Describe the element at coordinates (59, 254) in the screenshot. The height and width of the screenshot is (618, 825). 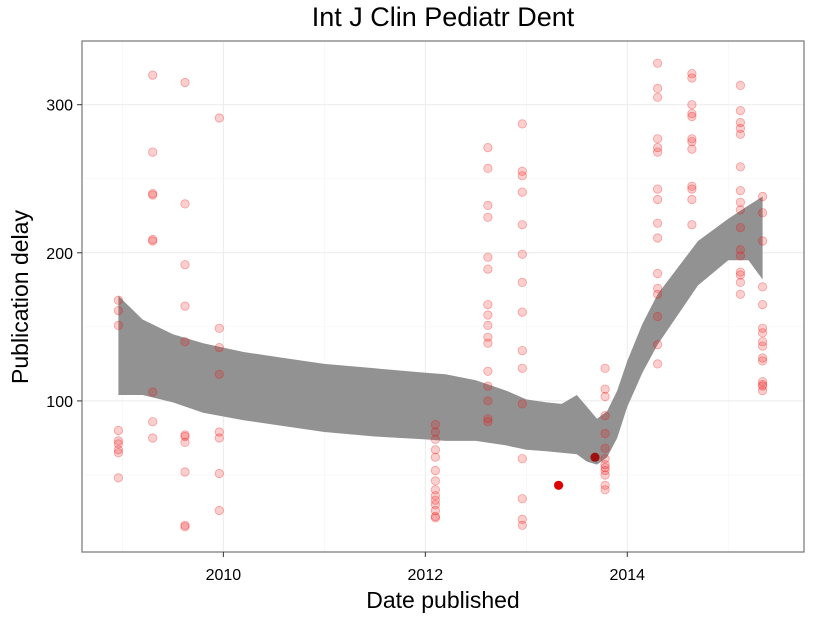
I see `y-tick-label: 200` at that location.